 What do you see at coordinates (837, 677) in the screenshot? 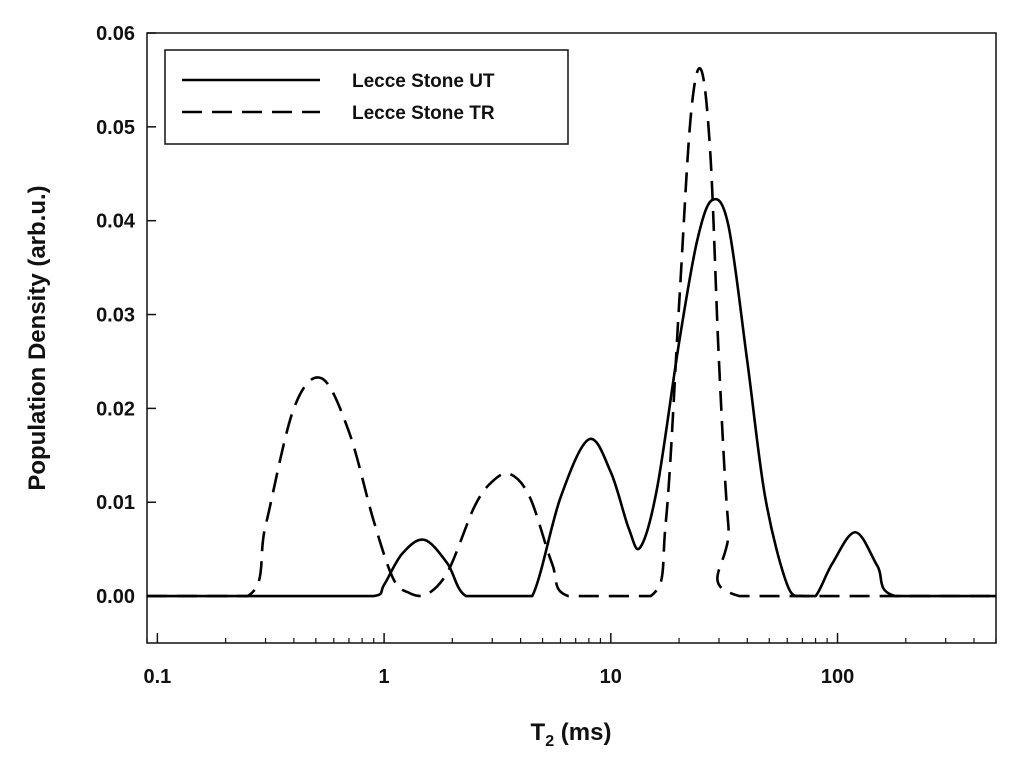
I see `x-tick-label: 100` at bounding box center [837, 677].